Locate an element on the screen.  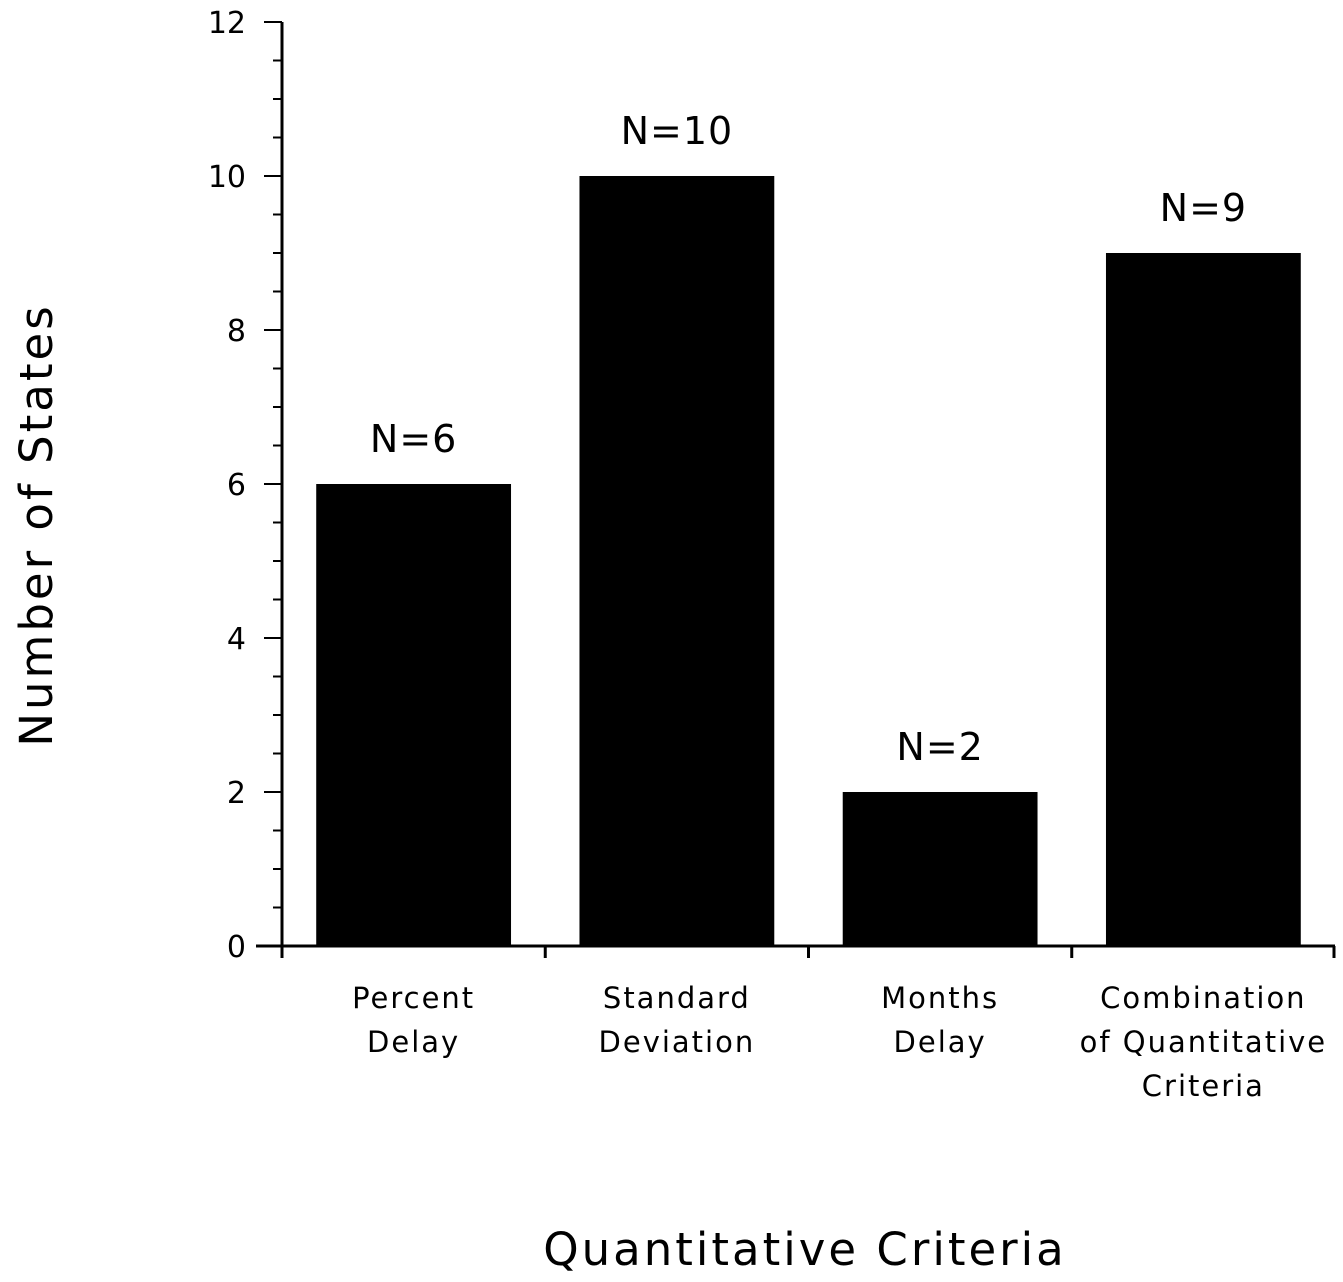
bar-data-label: N=2 is located at coordinates (939, 747).